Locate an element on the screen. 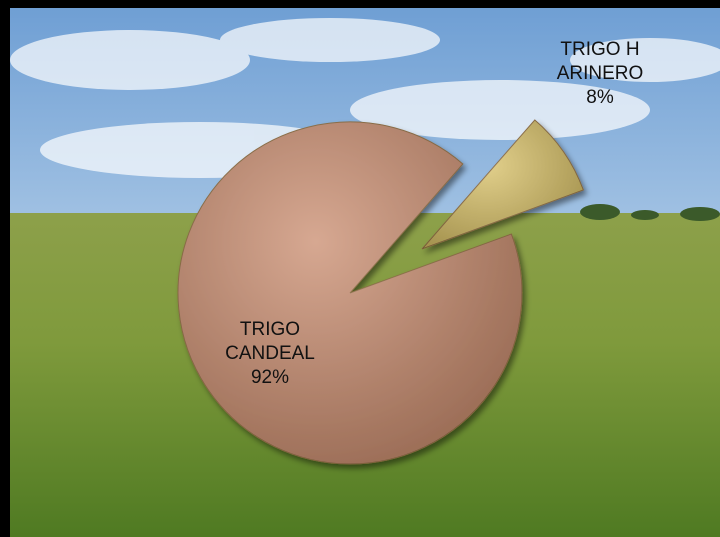 The image size is (720, 537). value-label: 8% is located at coordinates (600, 97).